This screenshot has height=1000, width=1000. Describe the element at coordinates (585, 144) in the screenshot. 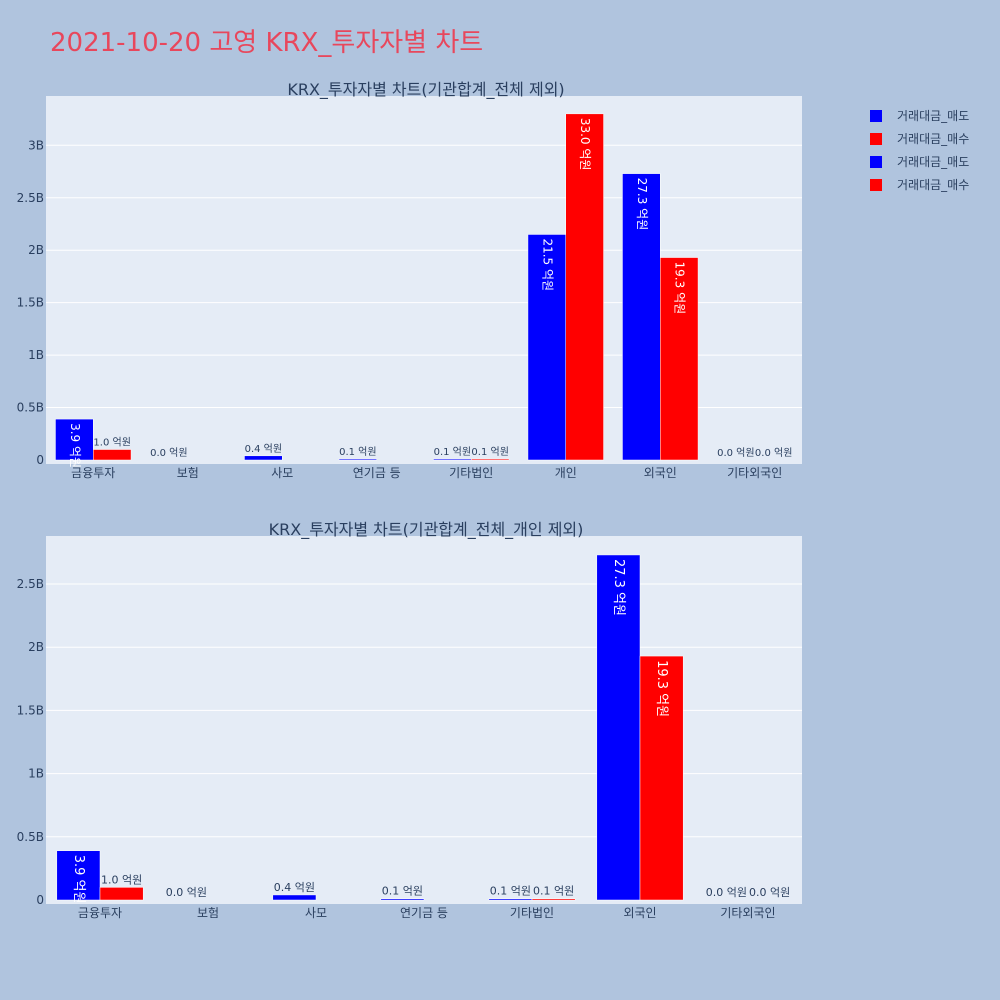

I see `data-label: 33.0 억원` at that location.